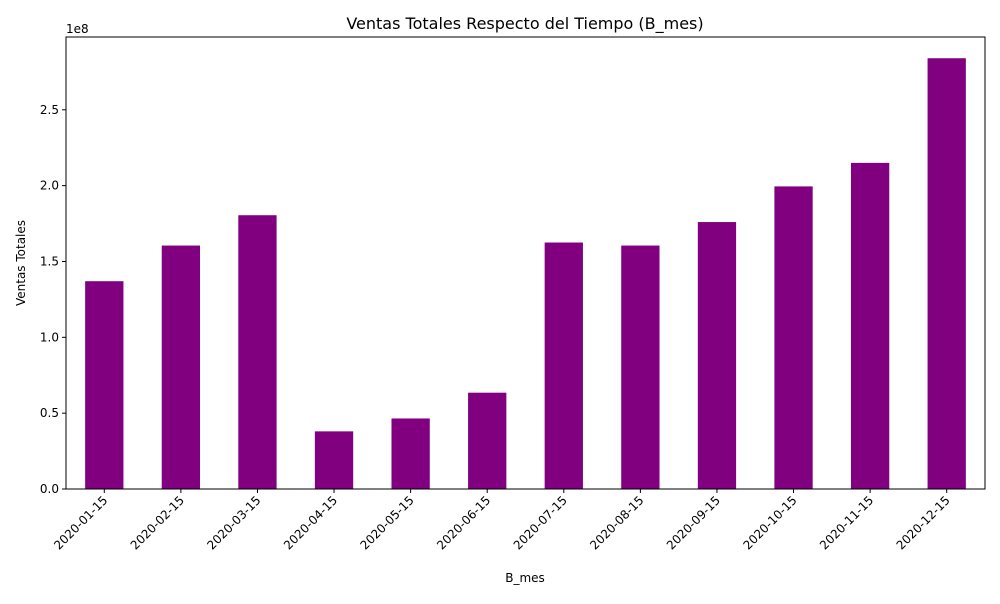  What do you see at coordinates (463, 522) in the screenshot?
I see `x-tick-label: 2020-06-15` at bounding box center [463, 522].